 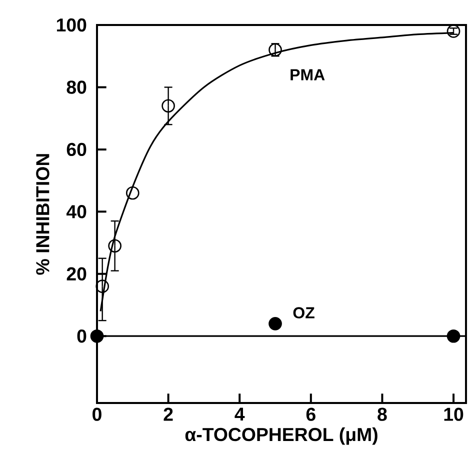 What do you see at coordinates (43, 214) in the screenshot?
I see `y-axis-title: % INHIBITION` at bounding box center [43, 214].